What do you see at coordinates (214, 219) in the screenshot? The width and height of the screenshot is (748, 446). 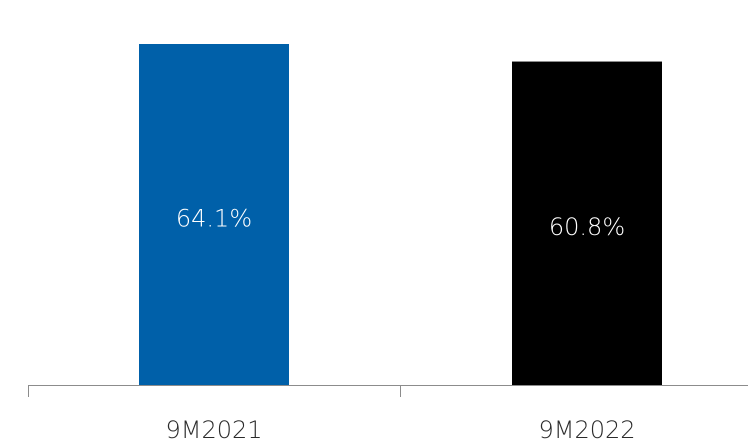 I see `bar-value-label-9m2021: 64.1%` at bounding box center [214, 219].